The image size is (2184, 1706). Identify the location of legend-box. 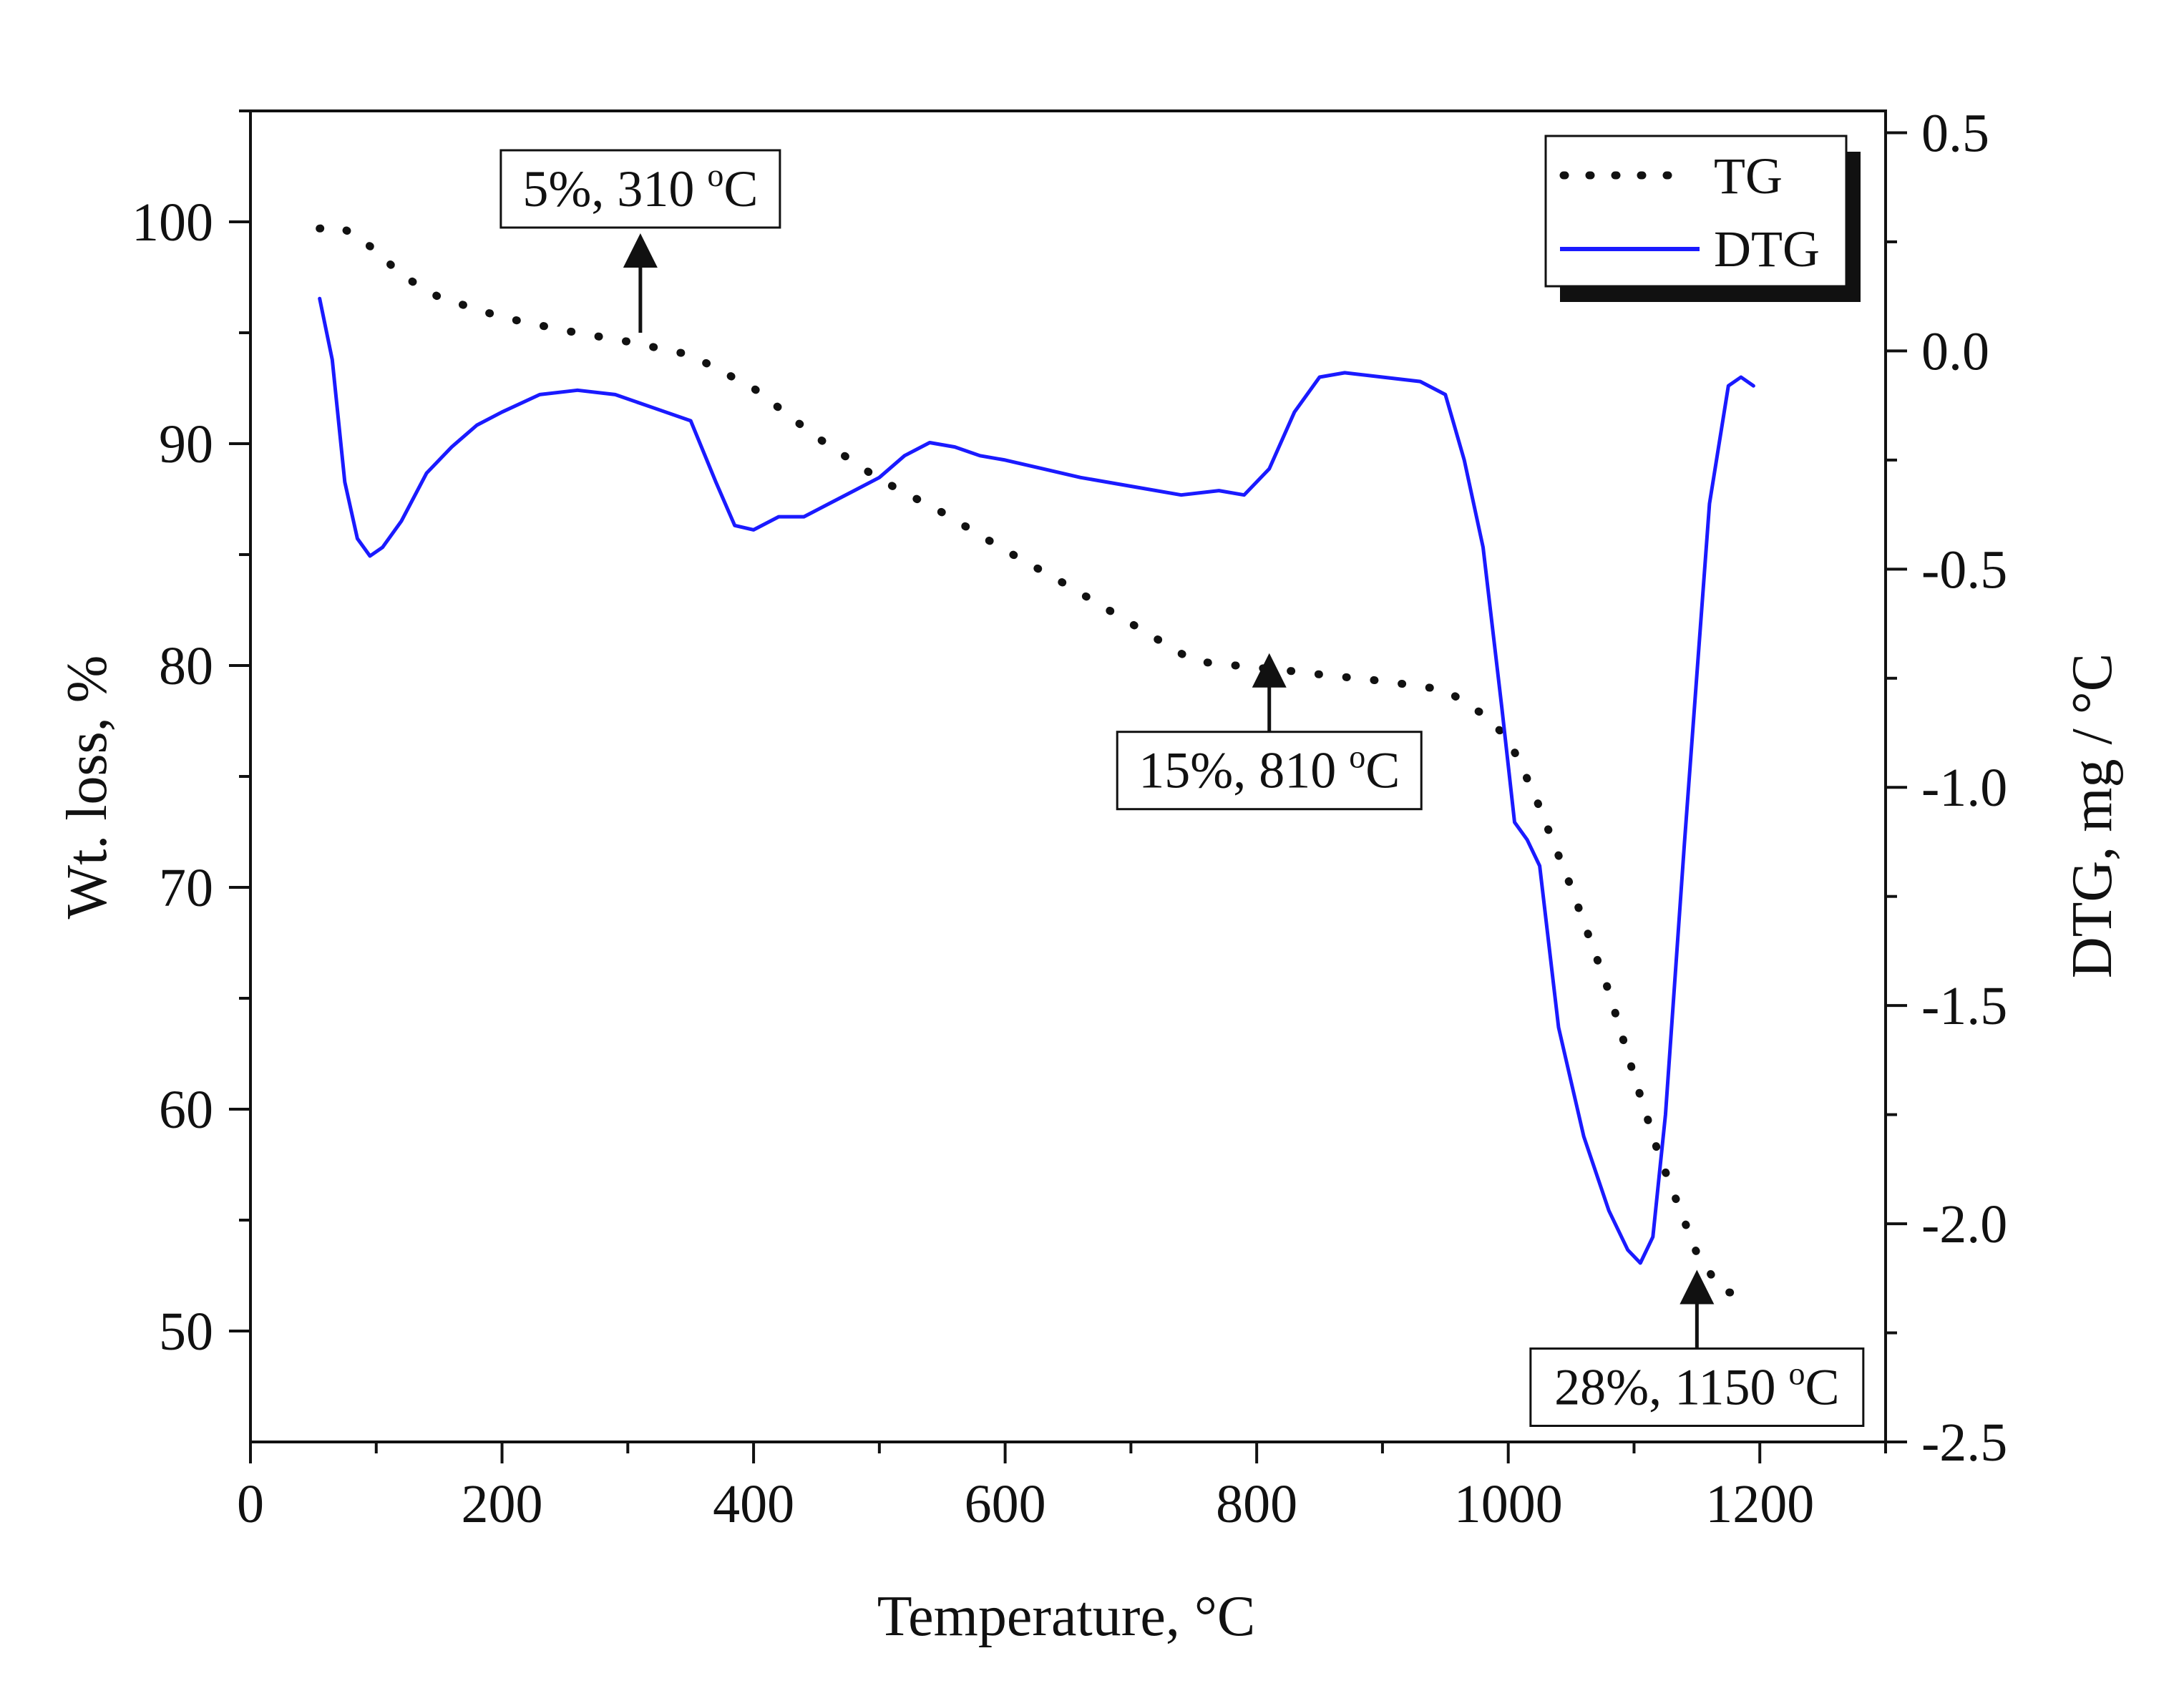
(1696, 212).